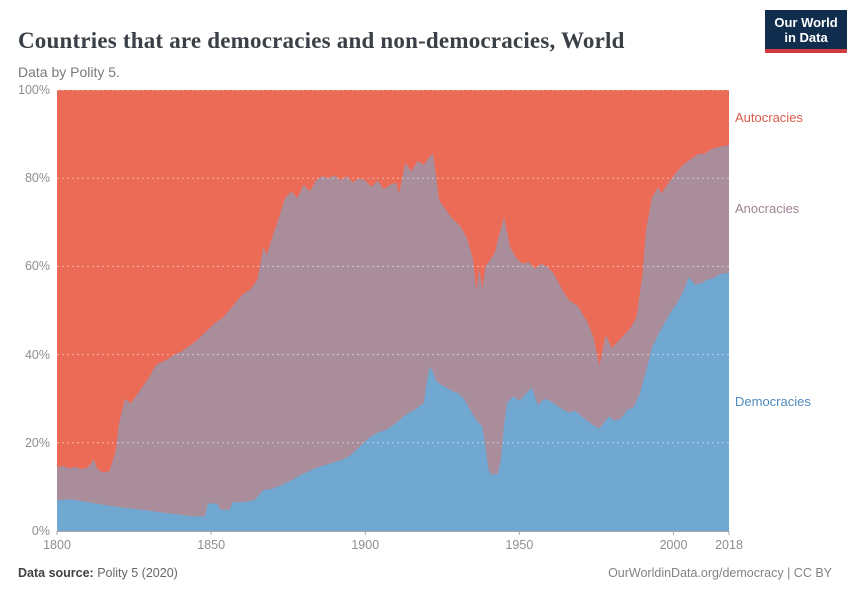 This screenshot has width=850, height=600. What do you see at coordinates (37, 354) in the screenshot?
I see `y-tick-40: 40%` at bounding box center [37, 354].